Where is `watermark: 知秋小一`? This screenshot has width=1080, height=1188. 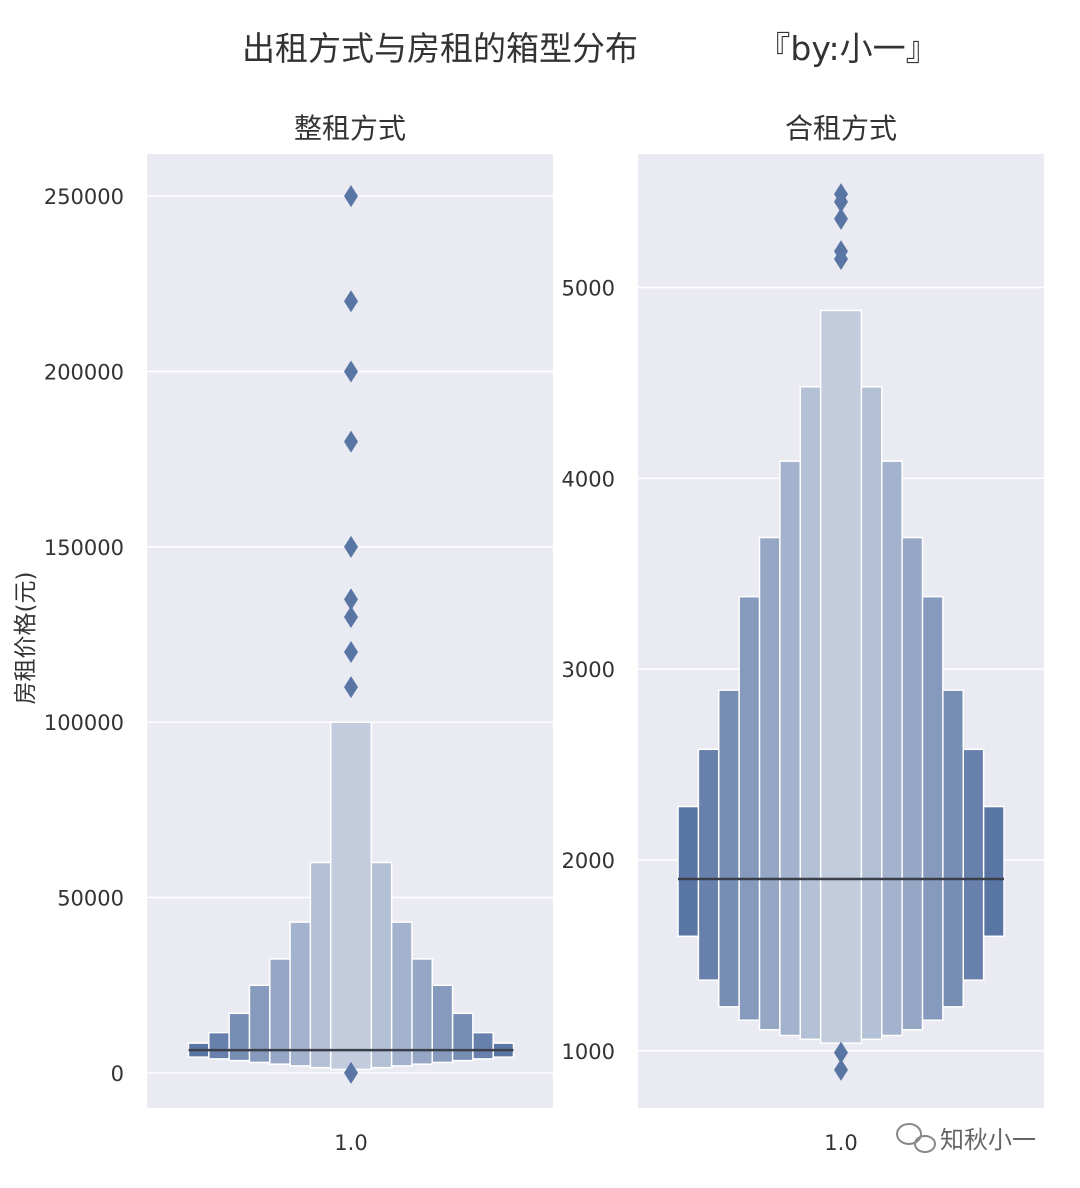 watermark: 知秋小一 is located at coordinates (966, 1138).